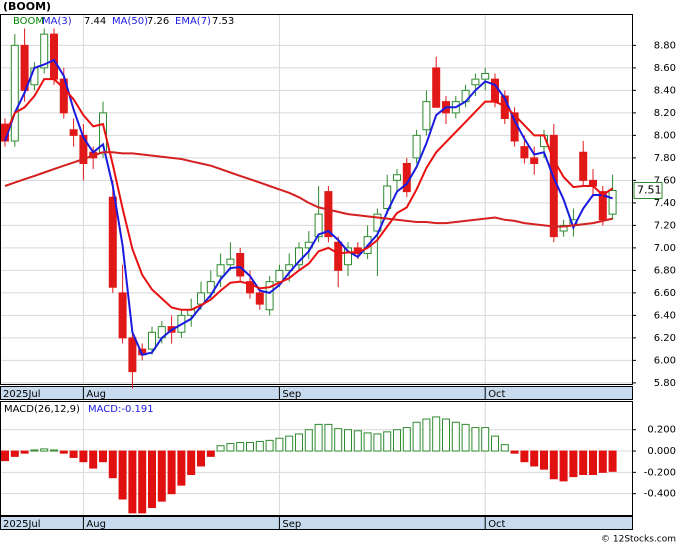 Image resolution: width=680 pixels, height=546 pixels. Describe the element at coordinates (665, 180) in the screenshot. I see `y-tick-label: 7.60` at that location.